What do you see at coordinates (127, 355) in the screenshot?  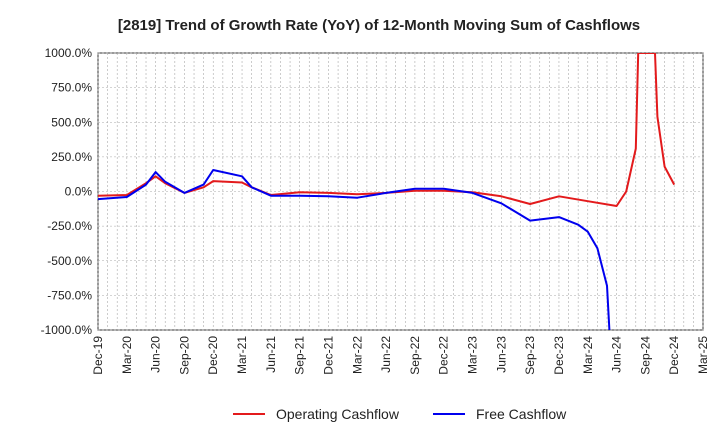 I see `x-tick-label: Mar-20` at bounding box center [127, 355].